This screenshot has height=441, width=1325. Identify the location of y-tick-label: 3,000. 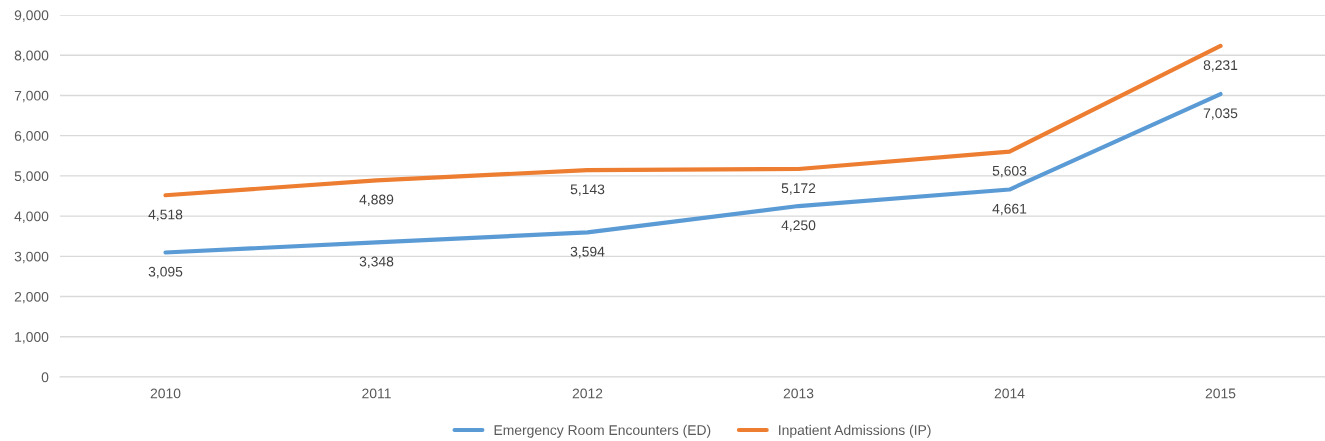
(31, 257).